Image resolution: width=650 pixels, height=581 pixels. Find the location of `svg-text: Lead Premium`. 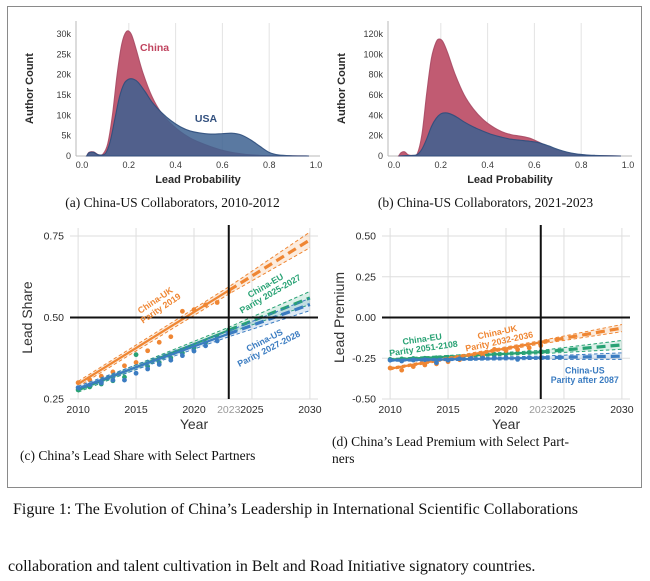

svg-text: Lead Premium is located at coordinates (339, 317).